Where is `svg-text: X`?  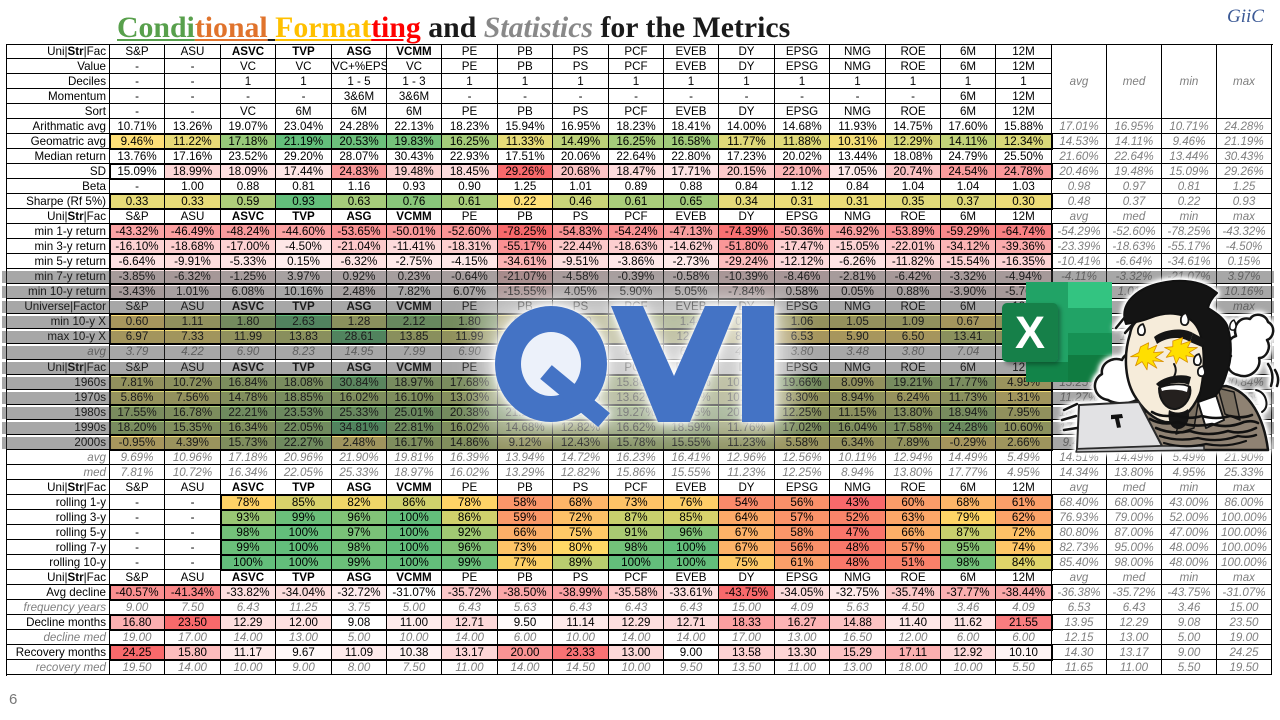
svg-text: X is located at coordinates (1030, 332).